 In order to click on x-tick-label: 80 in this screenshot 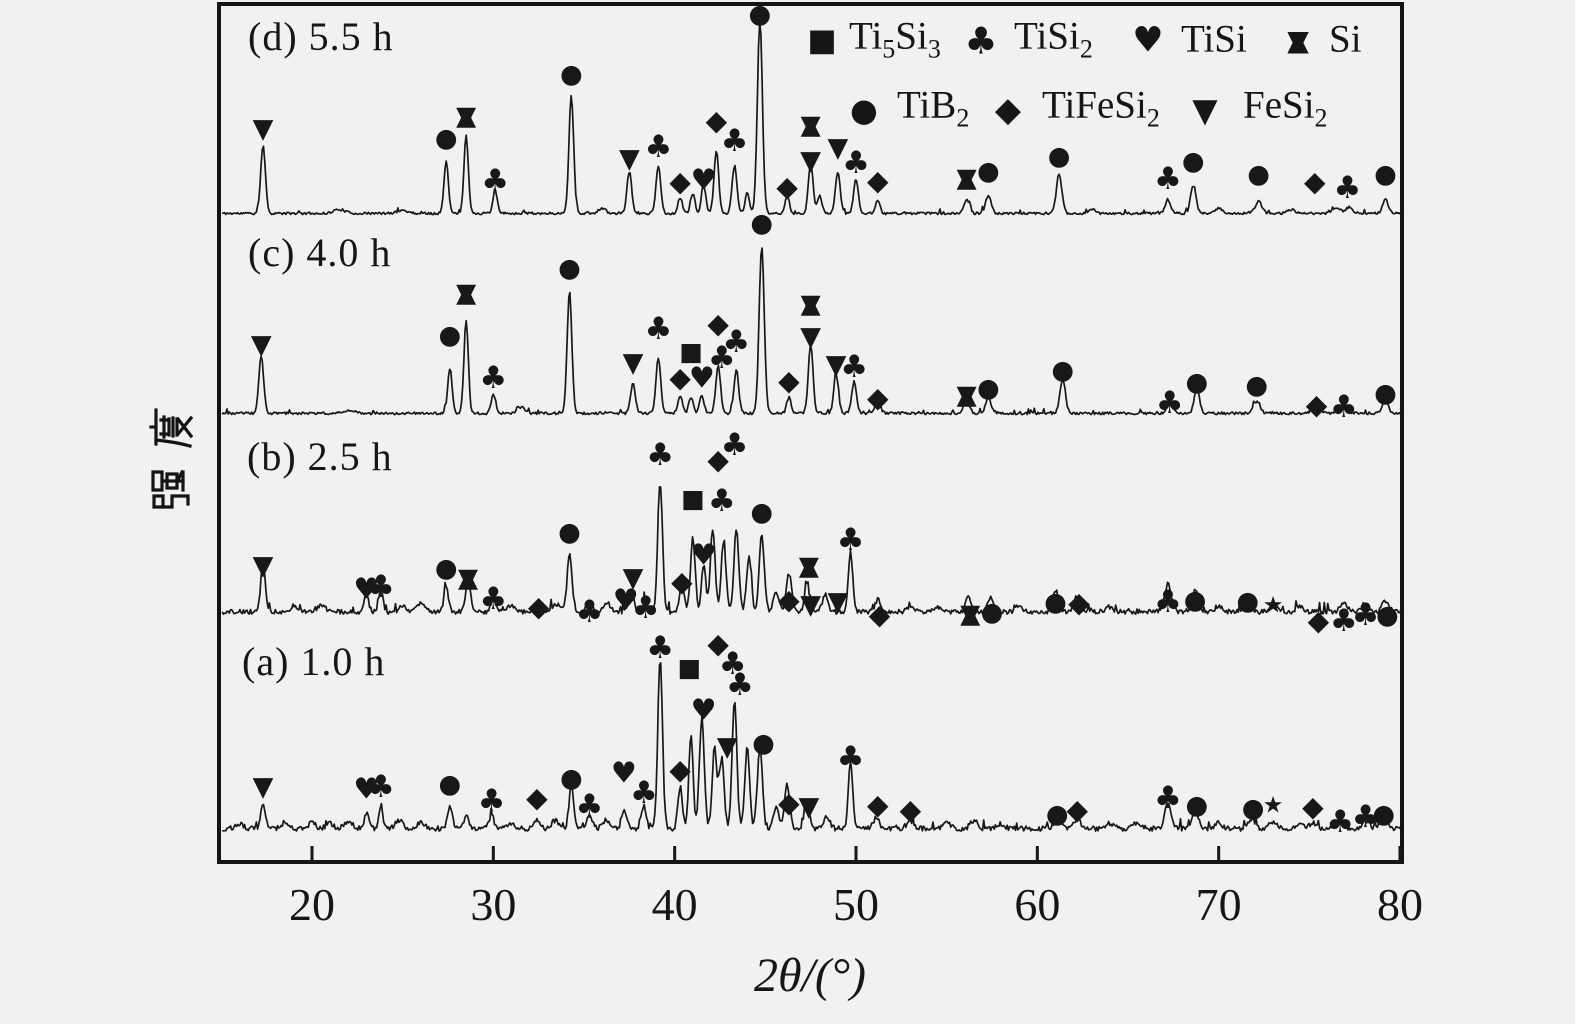, I will do `click(1399, 904)`.